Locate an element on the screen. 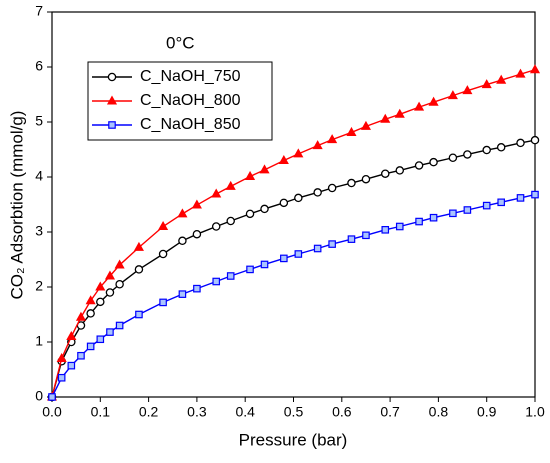 Image resolution: width=550 pixels, height=463 pixels. x-tick-label: 0.4 is located at coordinates (245, 412).